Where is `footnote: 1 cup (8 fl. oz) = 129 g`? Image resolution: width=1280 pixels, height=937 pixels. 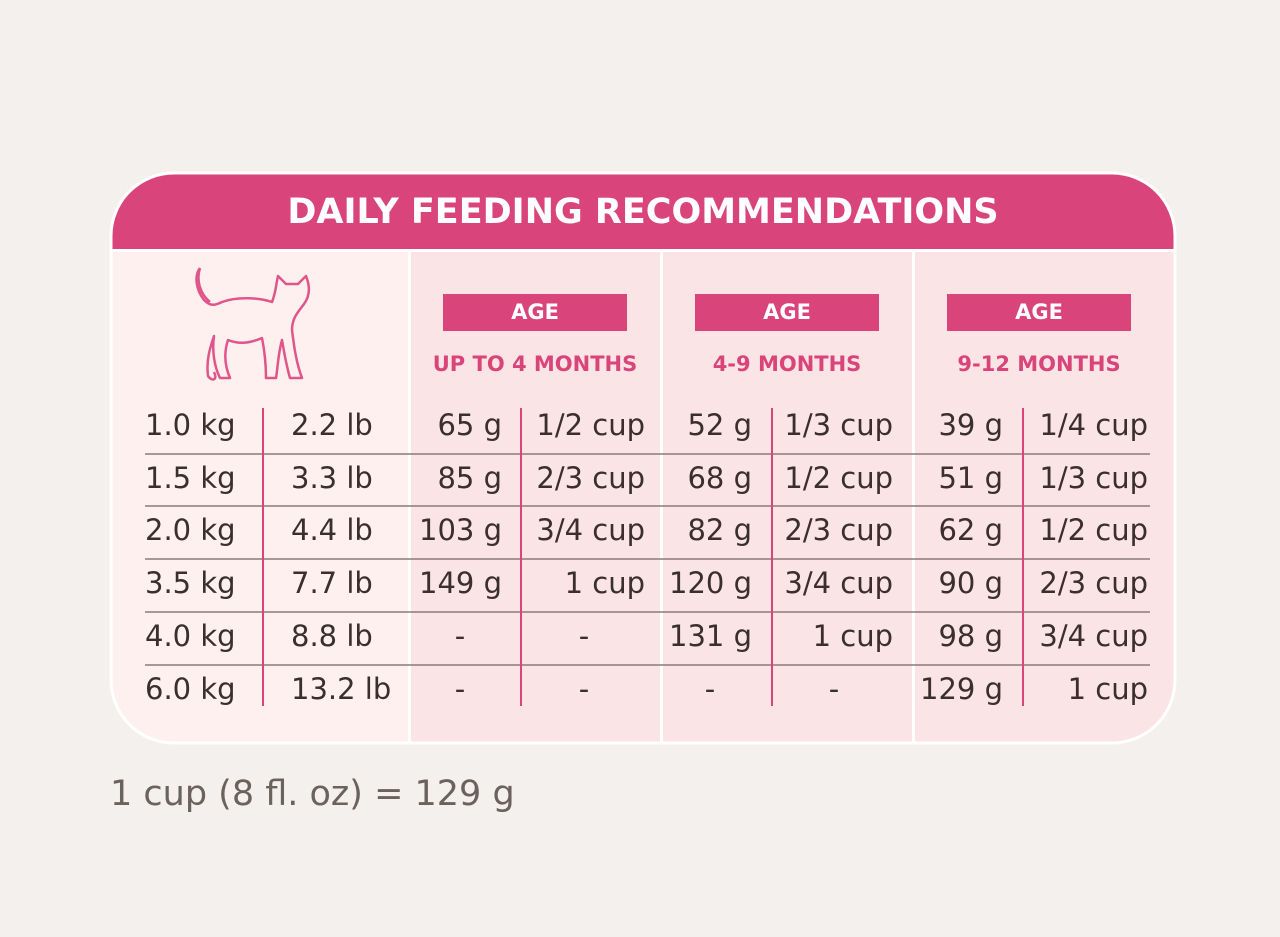 footnote: 1 cup (8 fl. oz) = 129 g is located at coordinates (312, 794).